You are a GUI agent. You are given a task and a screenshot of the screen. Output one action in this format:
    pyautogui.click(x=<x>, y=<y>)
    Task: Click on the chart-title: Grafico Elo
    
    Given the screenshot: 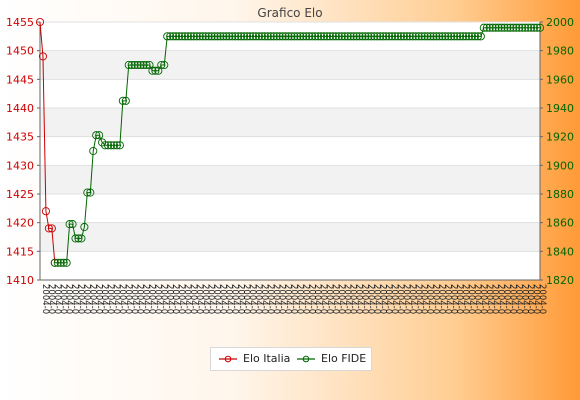 What is the action you would take?
    pyautogui.click(x=289, y=13)
    